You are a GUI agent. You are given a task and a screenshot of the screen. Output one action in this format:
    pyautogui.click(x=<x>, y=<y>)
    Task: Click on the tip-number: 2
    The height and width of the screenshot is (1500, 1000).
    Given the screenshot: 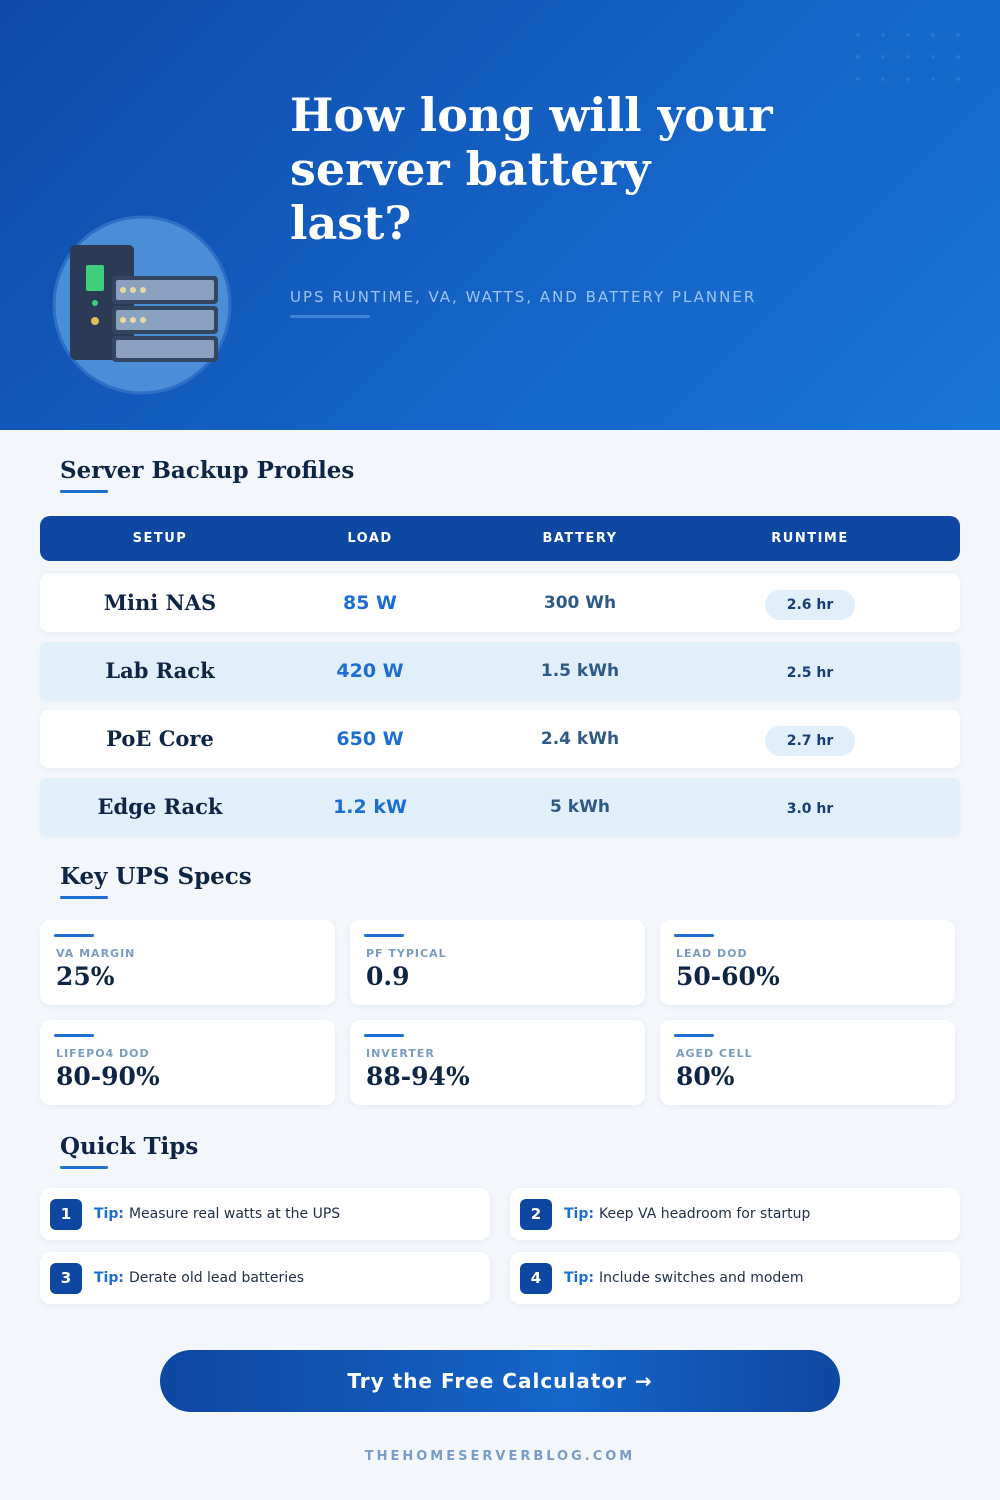 What is the action you would take?
    pyautogui.click(x=536, y=1214)
    